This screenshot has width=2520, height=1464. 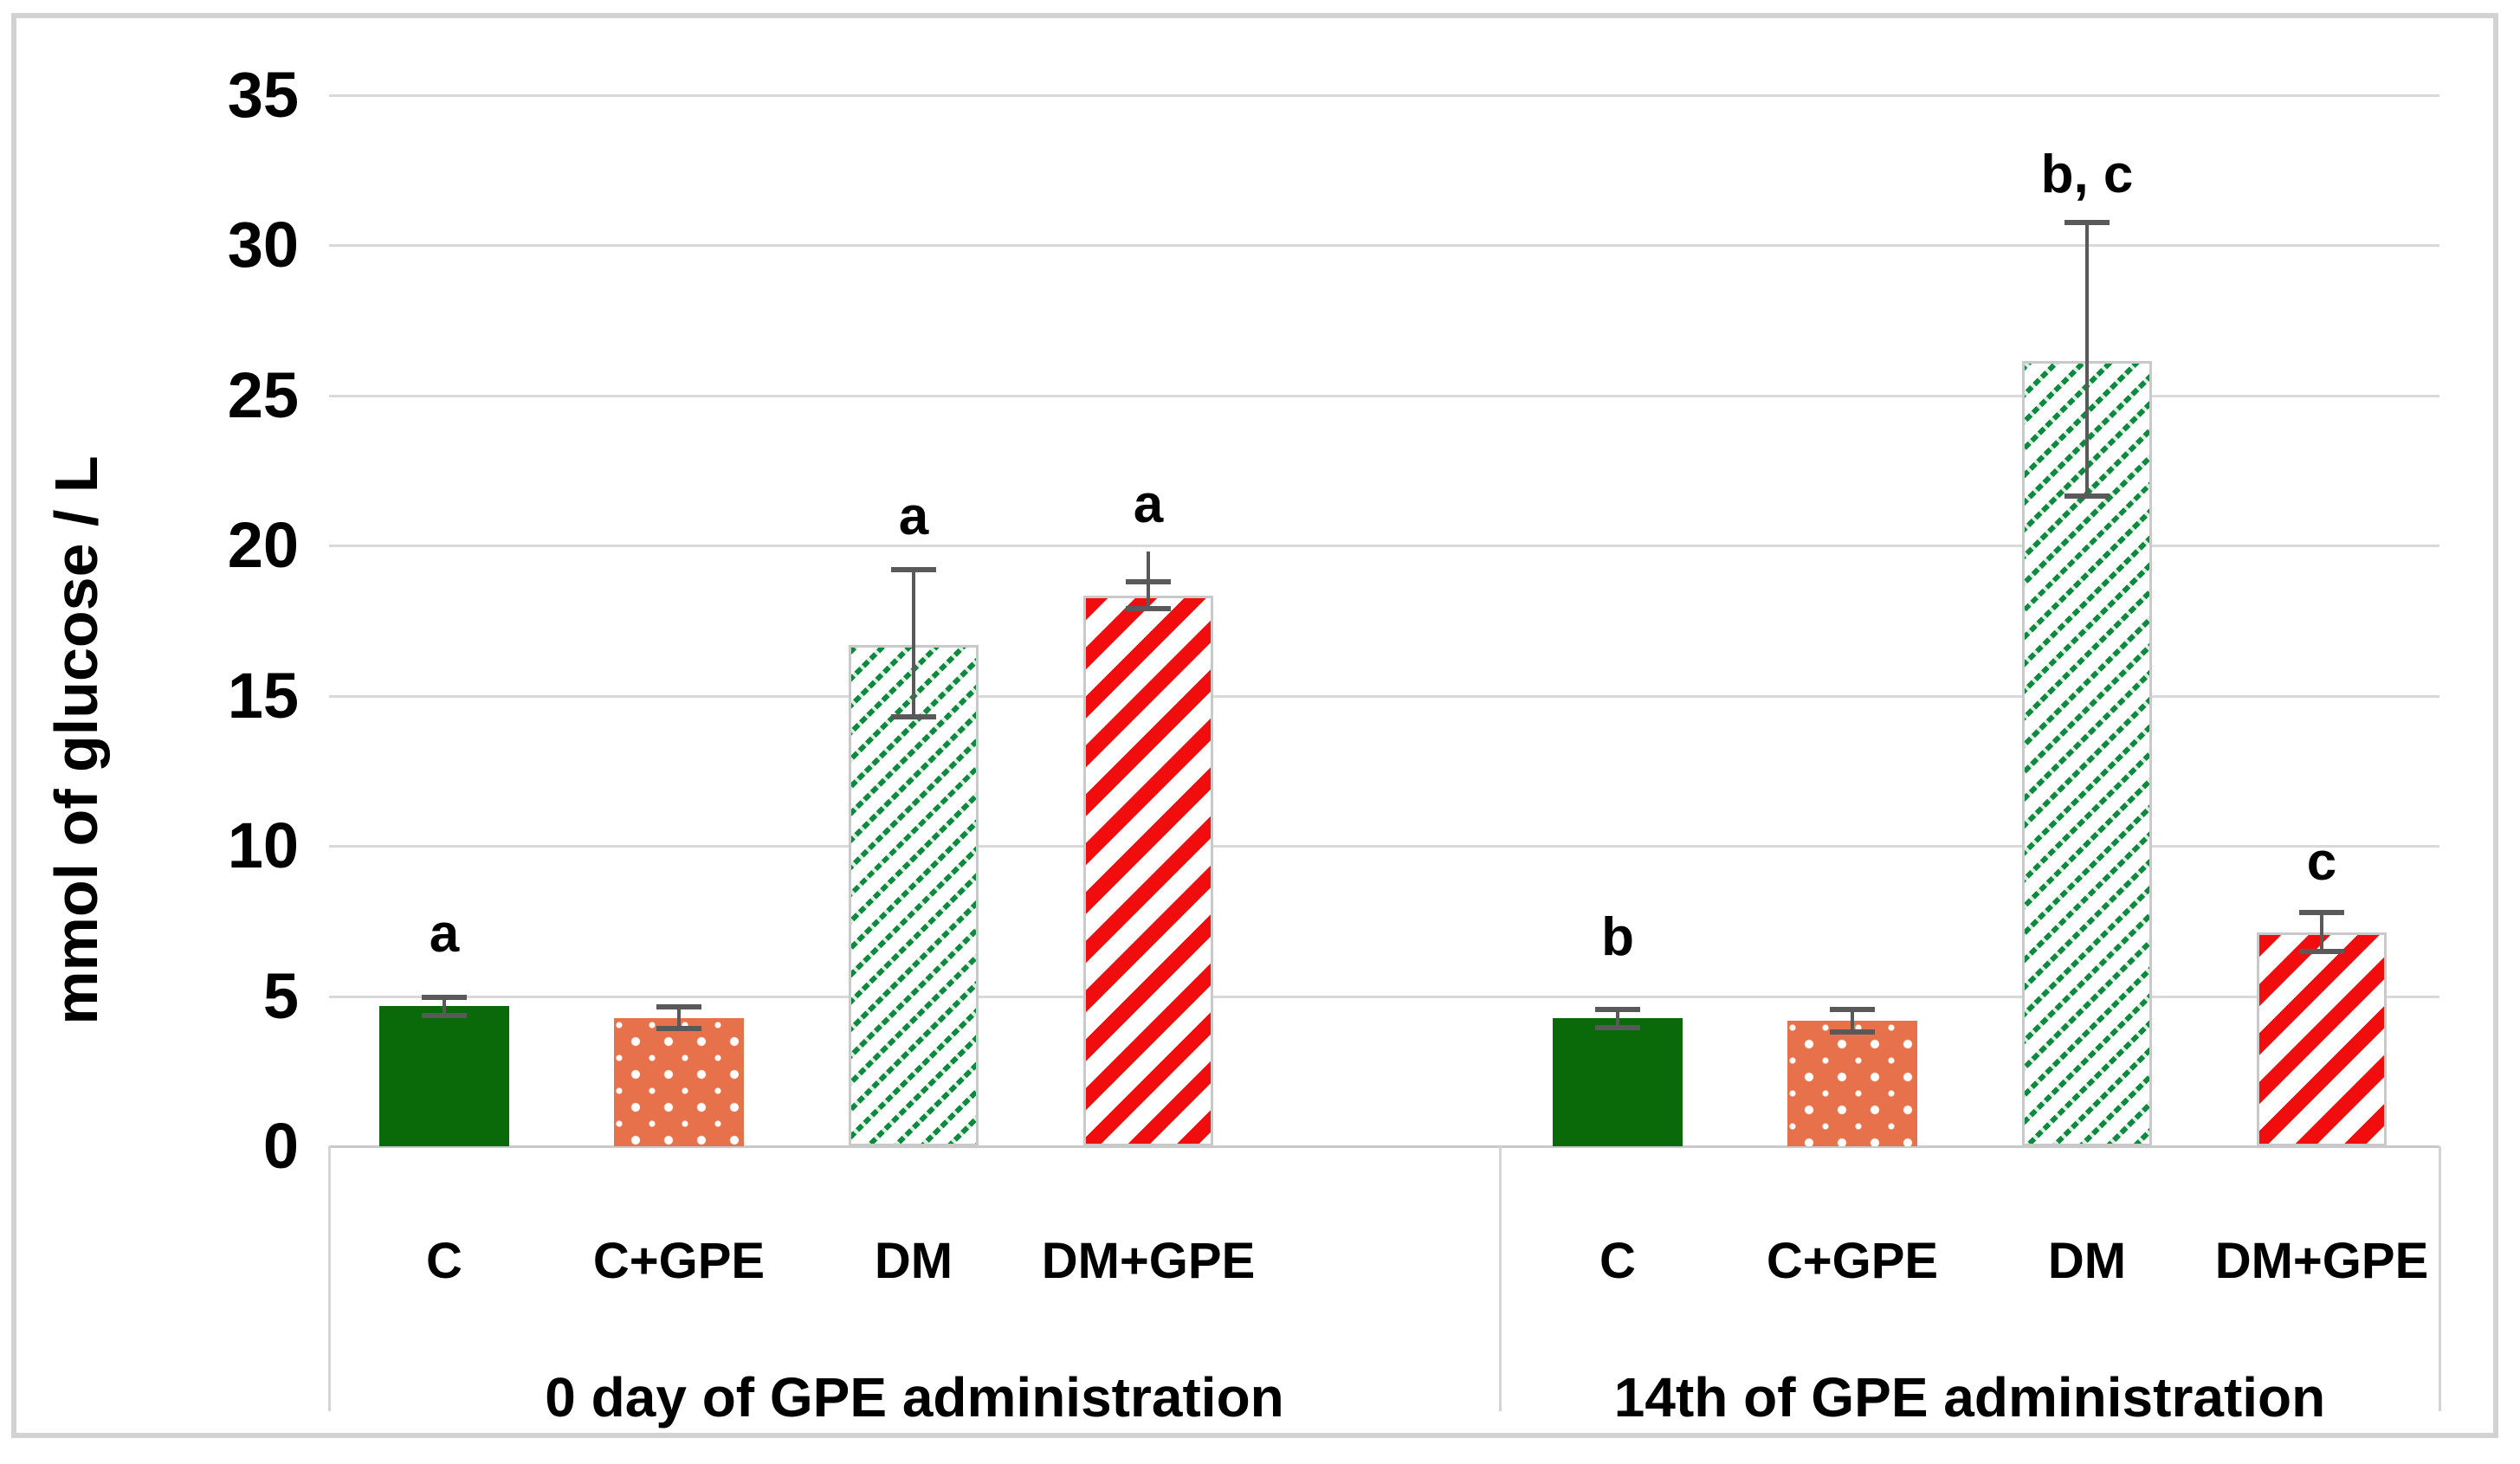 What do you see at coordinates (76, 740) in the screenshot?
I see `y-axis-title: mmol of glucose / L` at bounding box center [76, 740].